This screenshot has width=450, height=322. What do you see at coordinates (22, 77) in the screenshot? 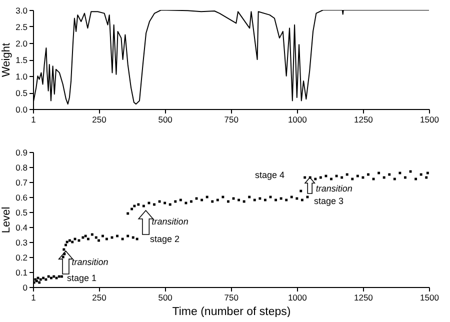
I see `y-tick-label: 1.0` at bounding box center [22, 77].